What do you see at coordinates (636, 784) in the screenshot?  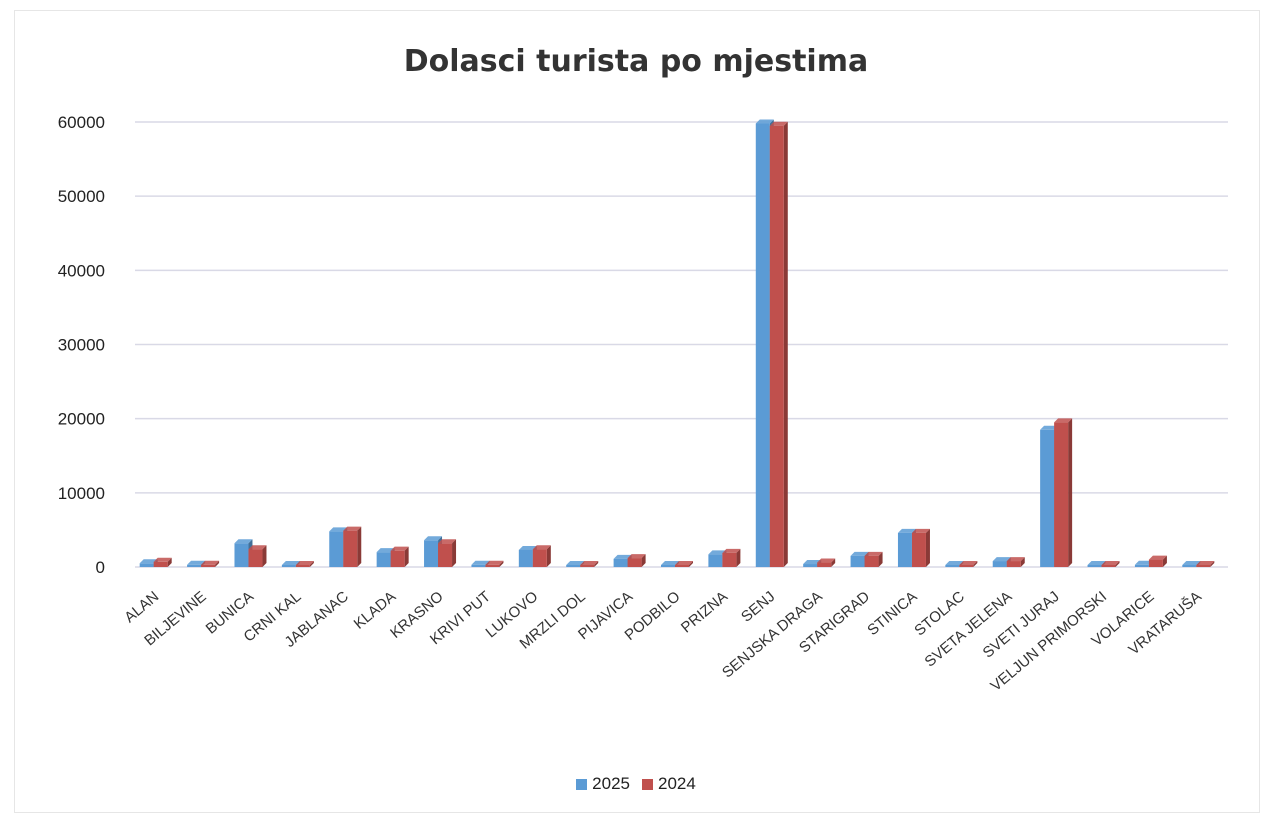 I see `legend: 2025 2024` at bounding box center [636, 784].